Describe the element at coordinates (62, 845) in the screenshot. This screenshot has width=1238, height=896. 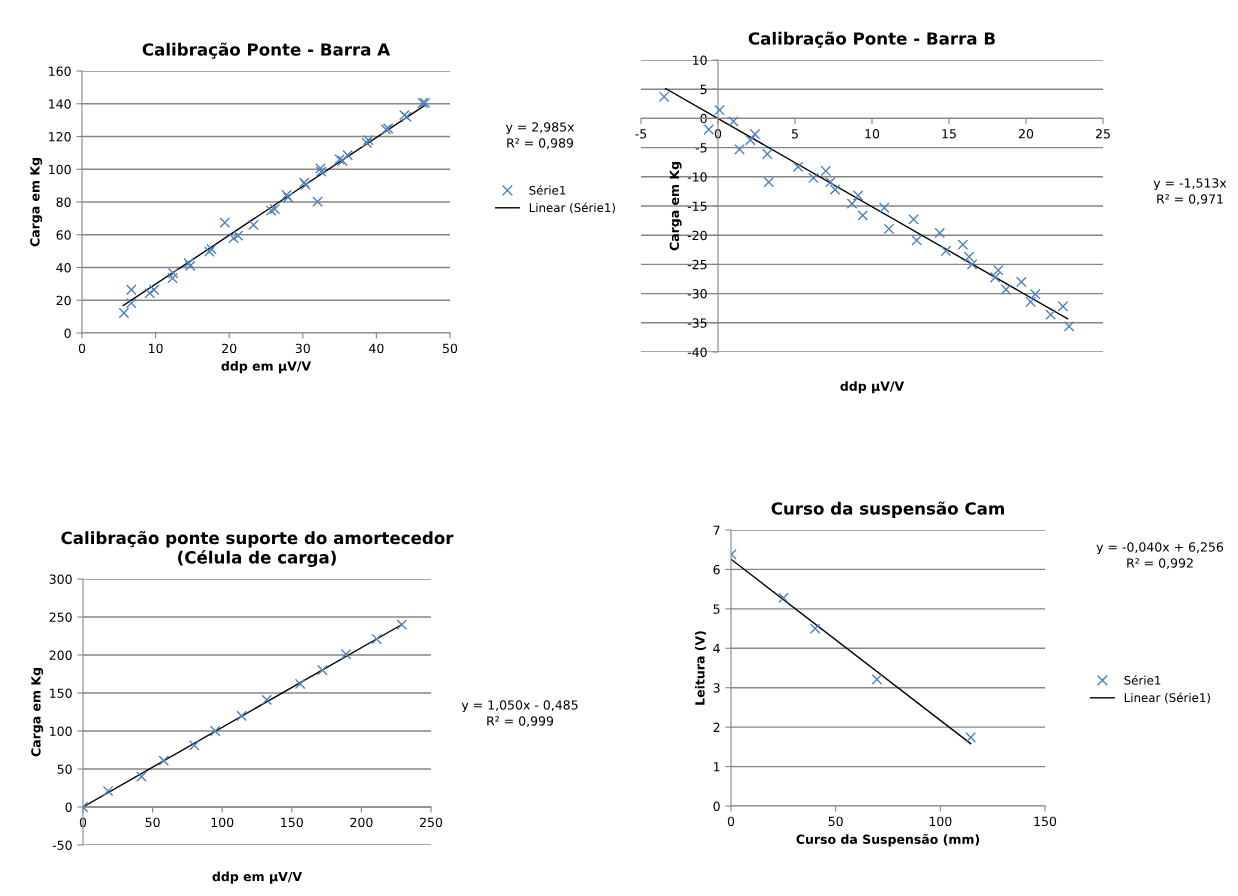
I see `y-tick-label: -50` at that location.